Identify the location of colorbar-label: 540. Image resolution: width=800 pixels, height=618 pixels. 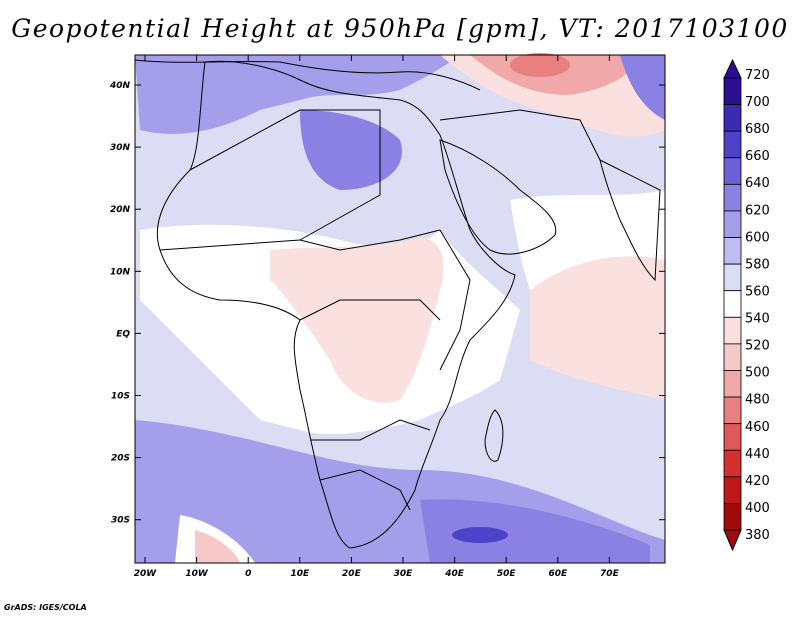
(757, 319).